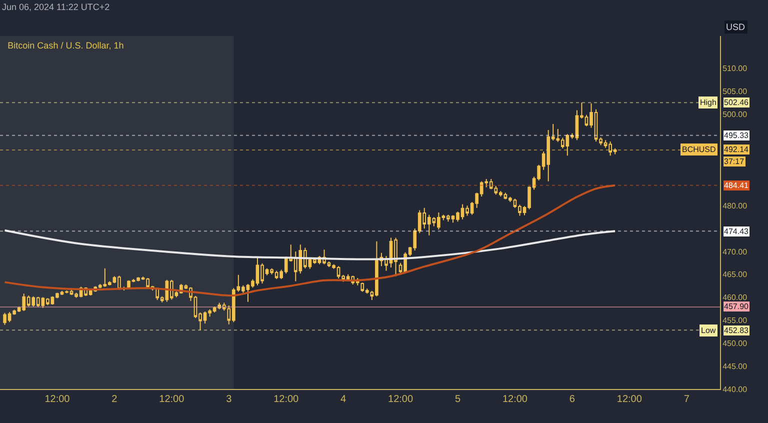  I want to click on x-tick-label: 3, so click(229, 399).